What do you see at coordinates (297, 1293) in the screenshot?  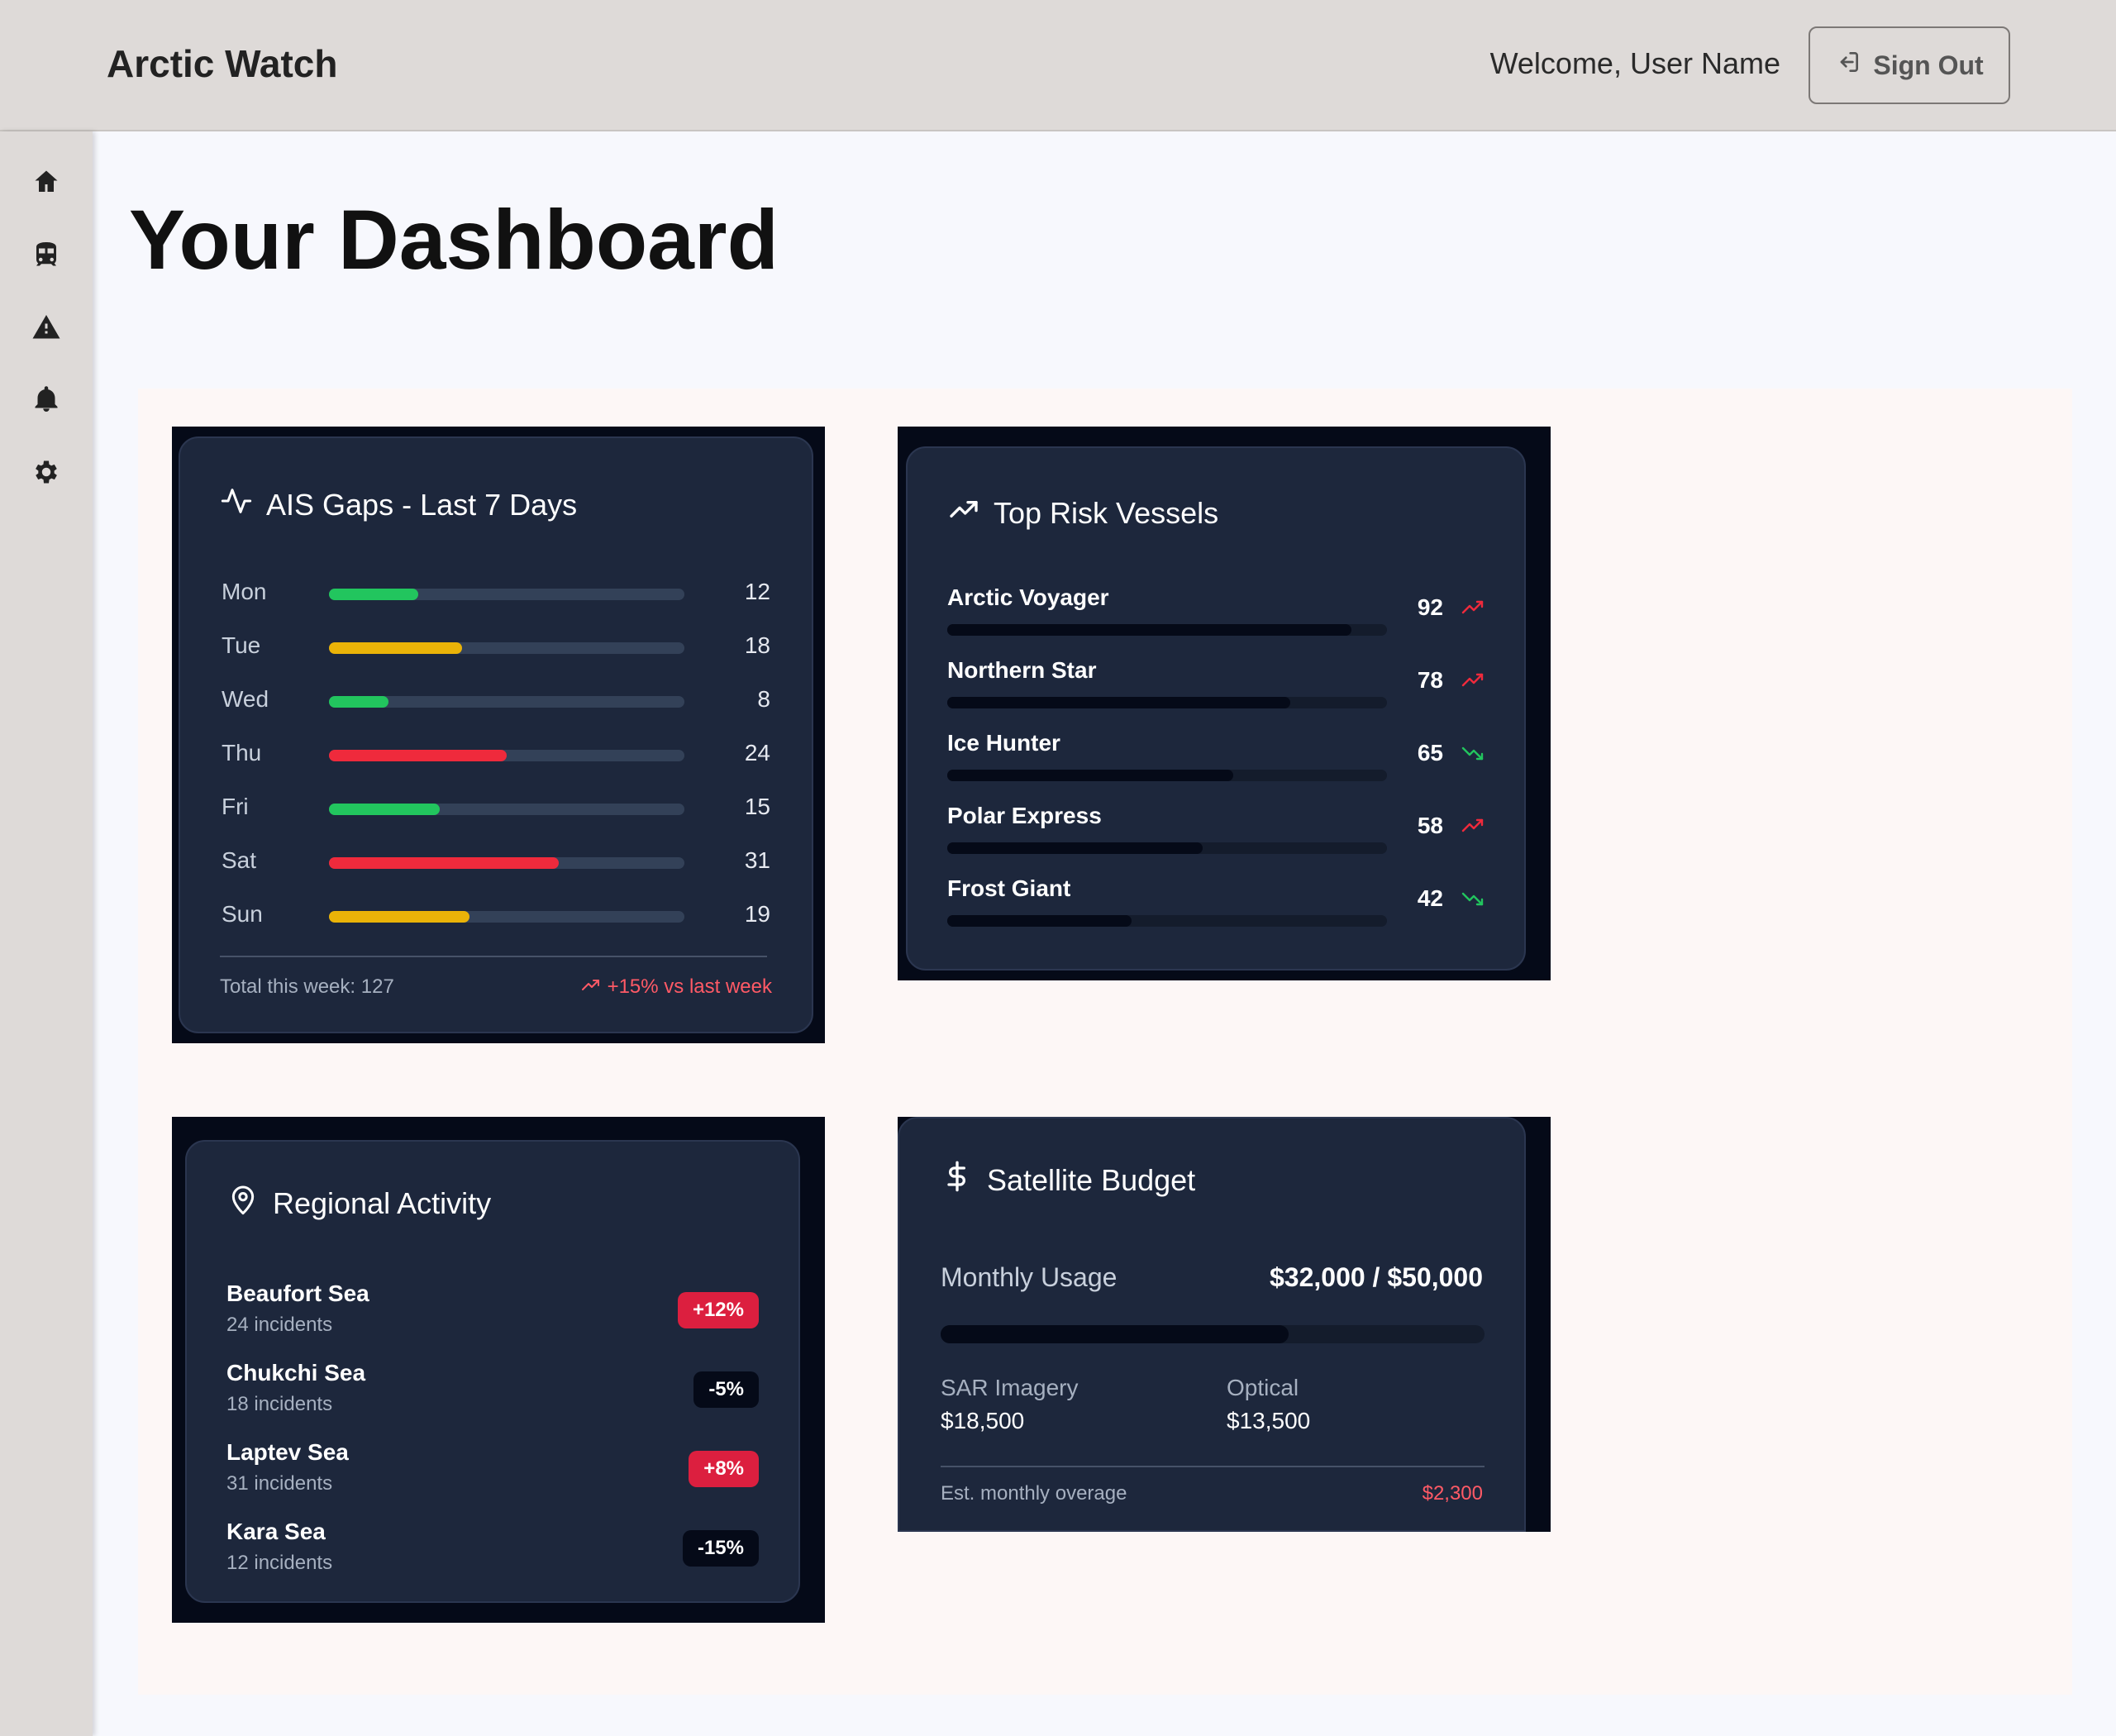 I see `region-name: Beaufort Sea` at bounding box center [297, 1293].